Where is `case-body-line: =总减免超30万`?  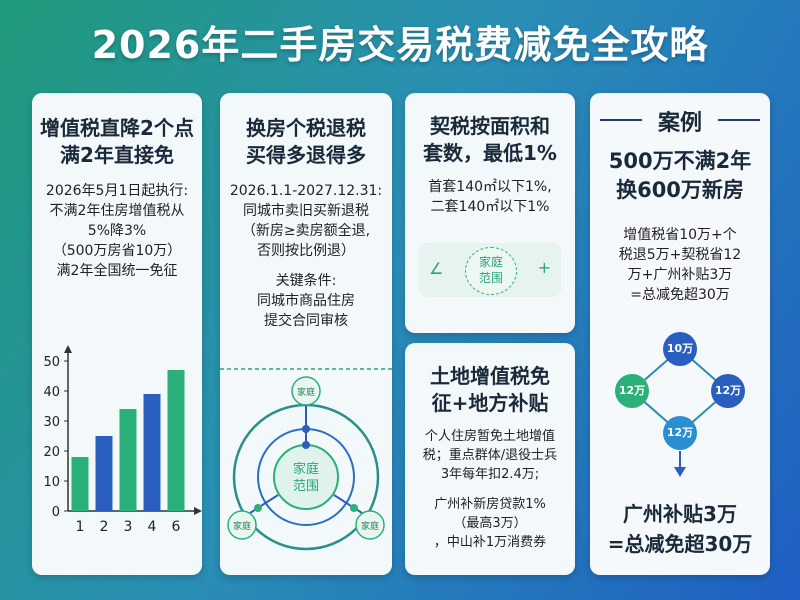
case-body-line: =总减免超30万 is located at coordinates (680, 295).